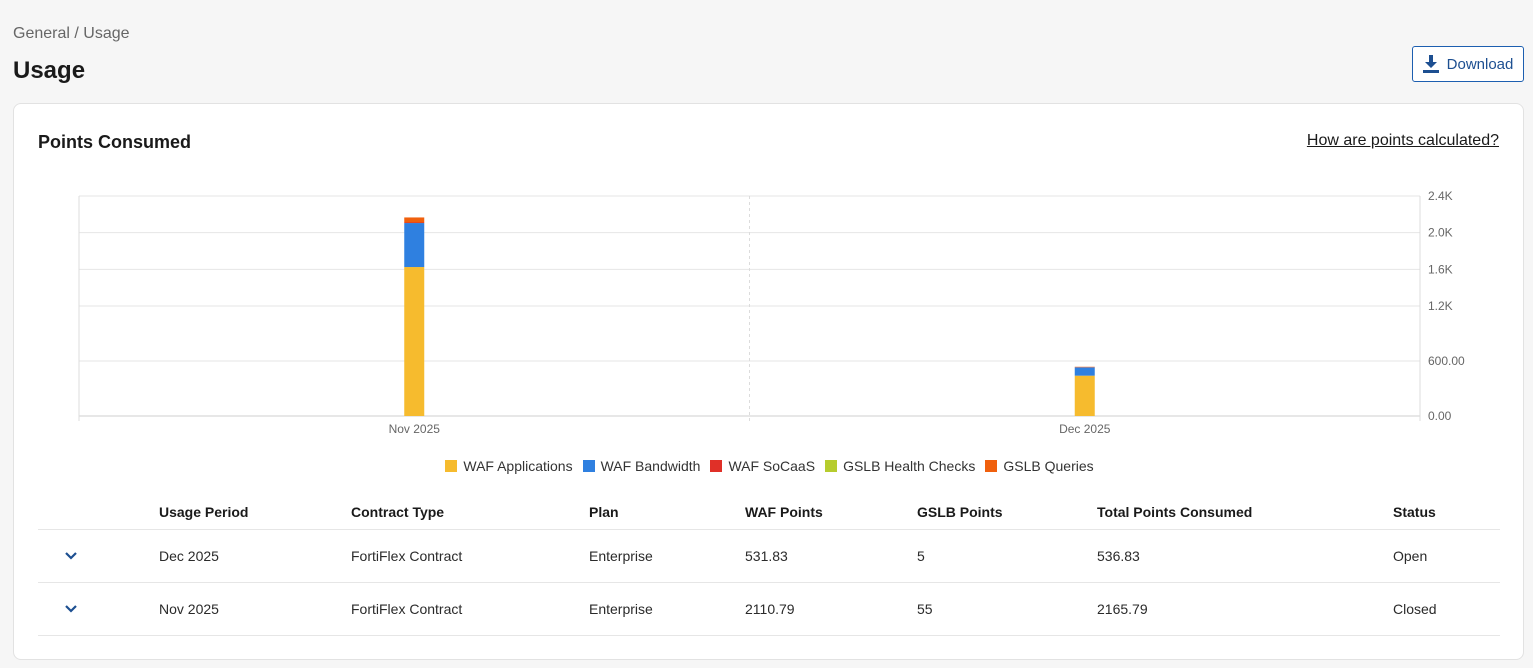  What do you see at coordinates (1440, 196) in the screenshot?
I see `y-tick-label: 2.4K` at bounding box center [1440, 196].